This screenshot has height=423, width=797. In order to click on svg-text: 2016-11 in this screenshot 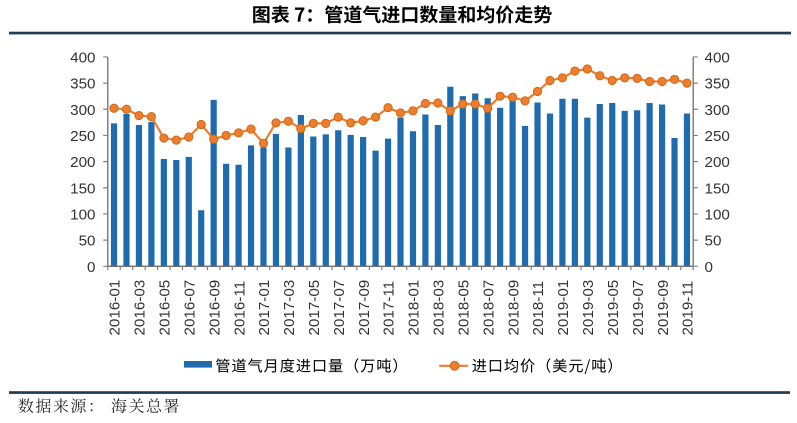, I will do `click(239, 308)`.